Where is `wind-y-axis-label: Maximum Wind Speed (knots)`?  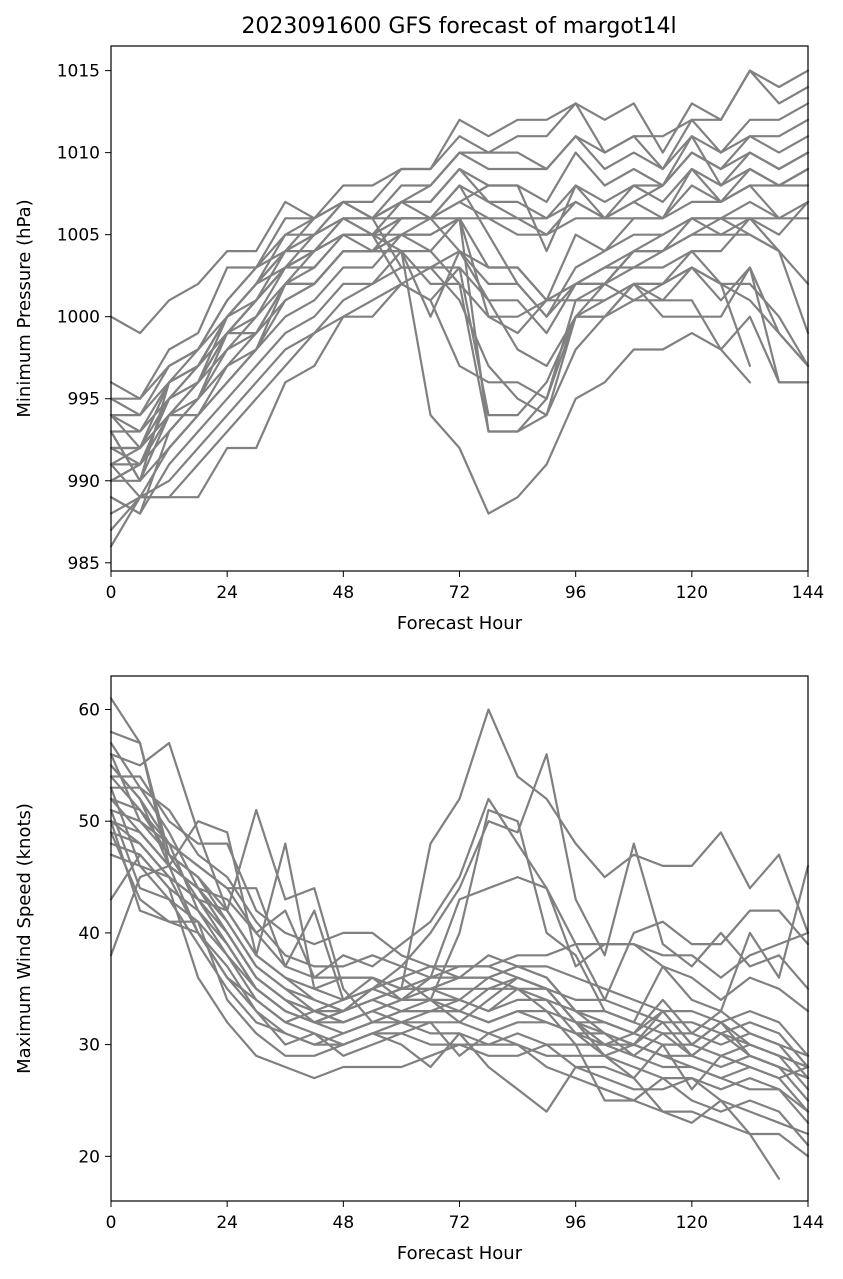 wind-y-axis-label: Maximum Wind Speed (knots) is located at coordinates (24, 938).